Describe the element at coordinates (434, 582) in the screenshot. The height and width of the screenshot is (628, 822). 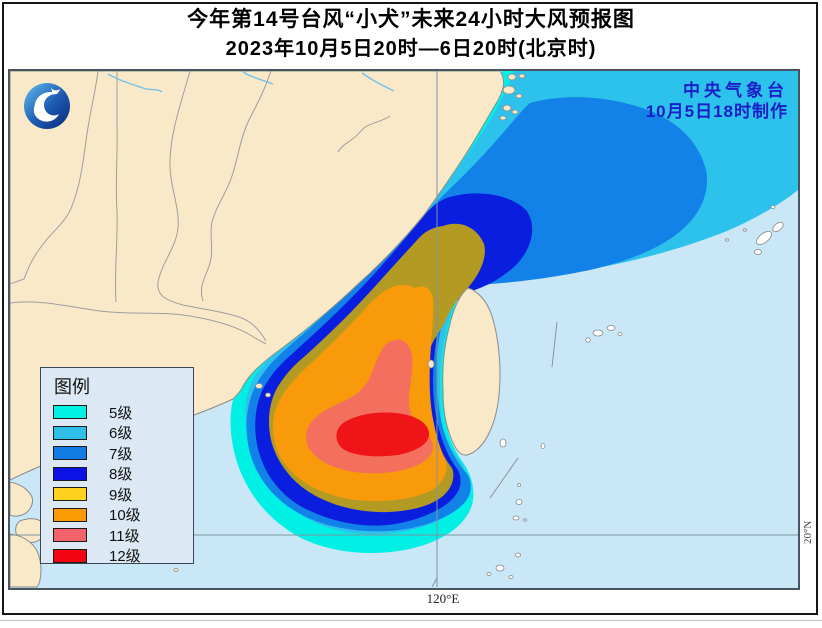
I see `meridian-tick` at that location.